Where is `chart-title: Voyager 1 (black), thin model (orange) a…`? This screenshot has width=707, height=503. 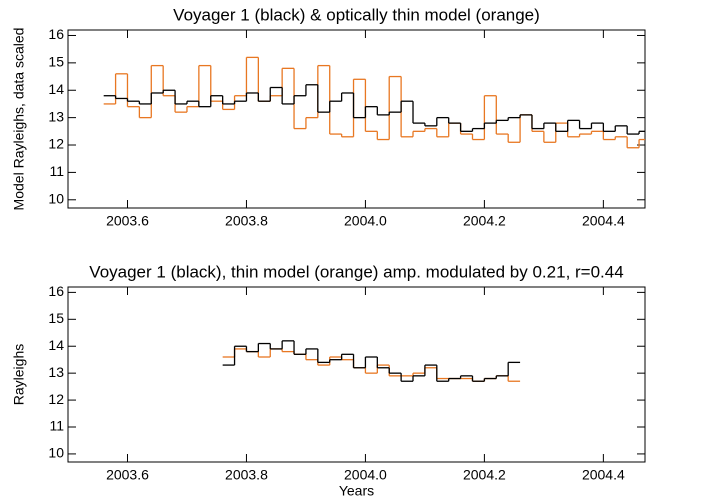 chart-title: Voyager 1 (black), thin model (orange) a… is located at coordinates (356, 271).